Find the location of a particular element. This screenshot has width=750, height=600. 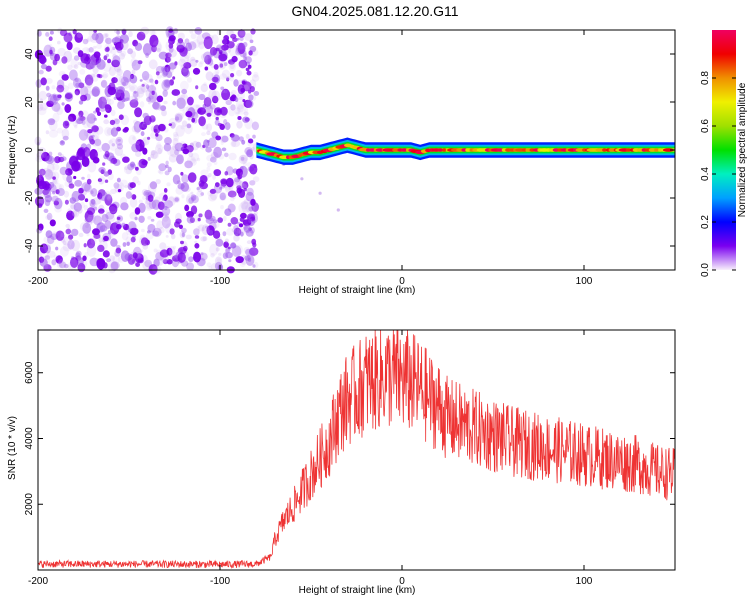

y-tick-label: 4000 is located at coordinates (29, 438).